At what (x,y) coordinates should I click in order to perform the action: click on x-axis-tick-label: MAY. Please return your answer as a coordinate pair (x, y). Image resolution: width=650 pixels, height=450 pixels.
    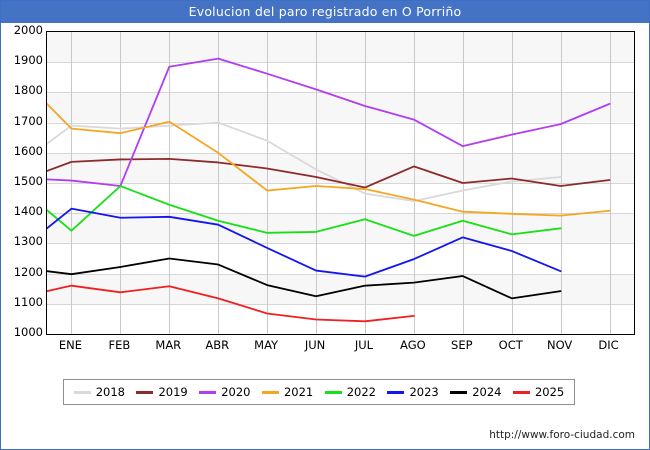
    Looking at the image, I should click on (266, 345).